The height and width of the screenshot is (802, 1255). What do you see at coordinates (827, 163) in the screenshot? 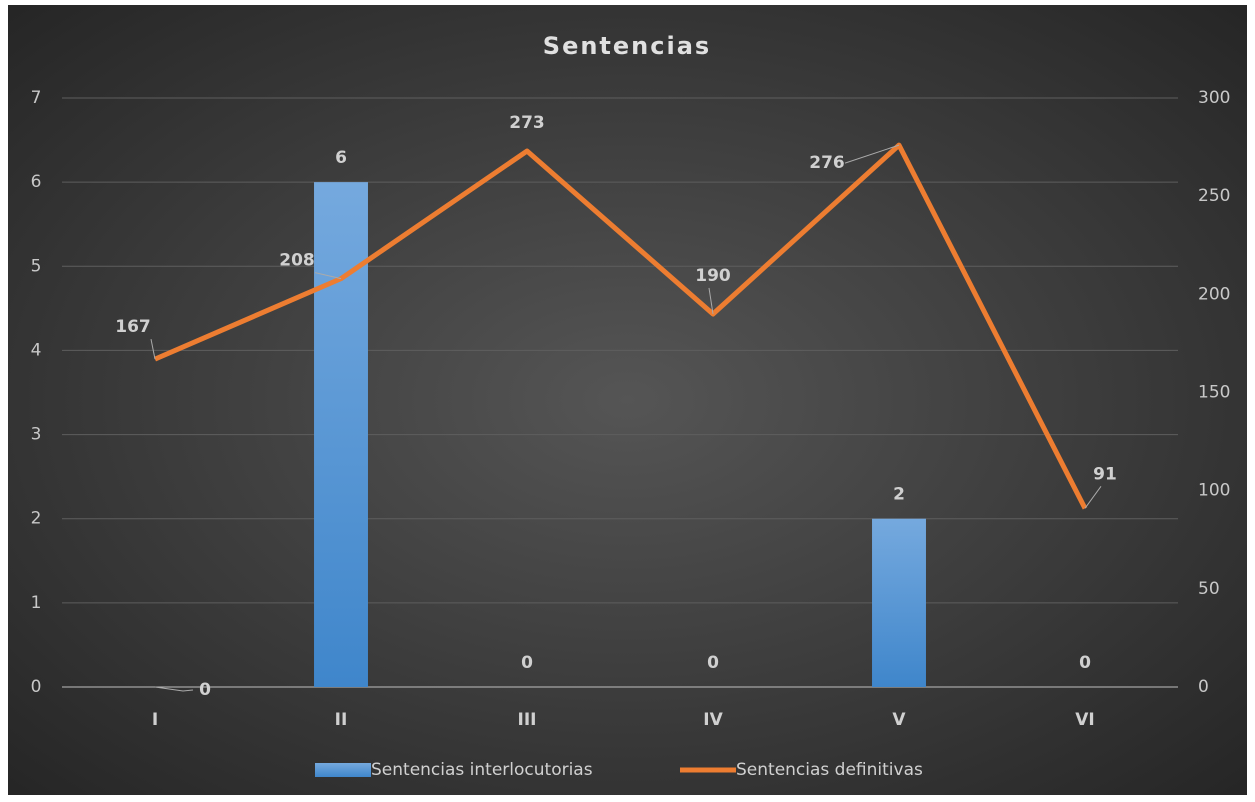
I see `data-label: 276` at bounding box center [827, 163].